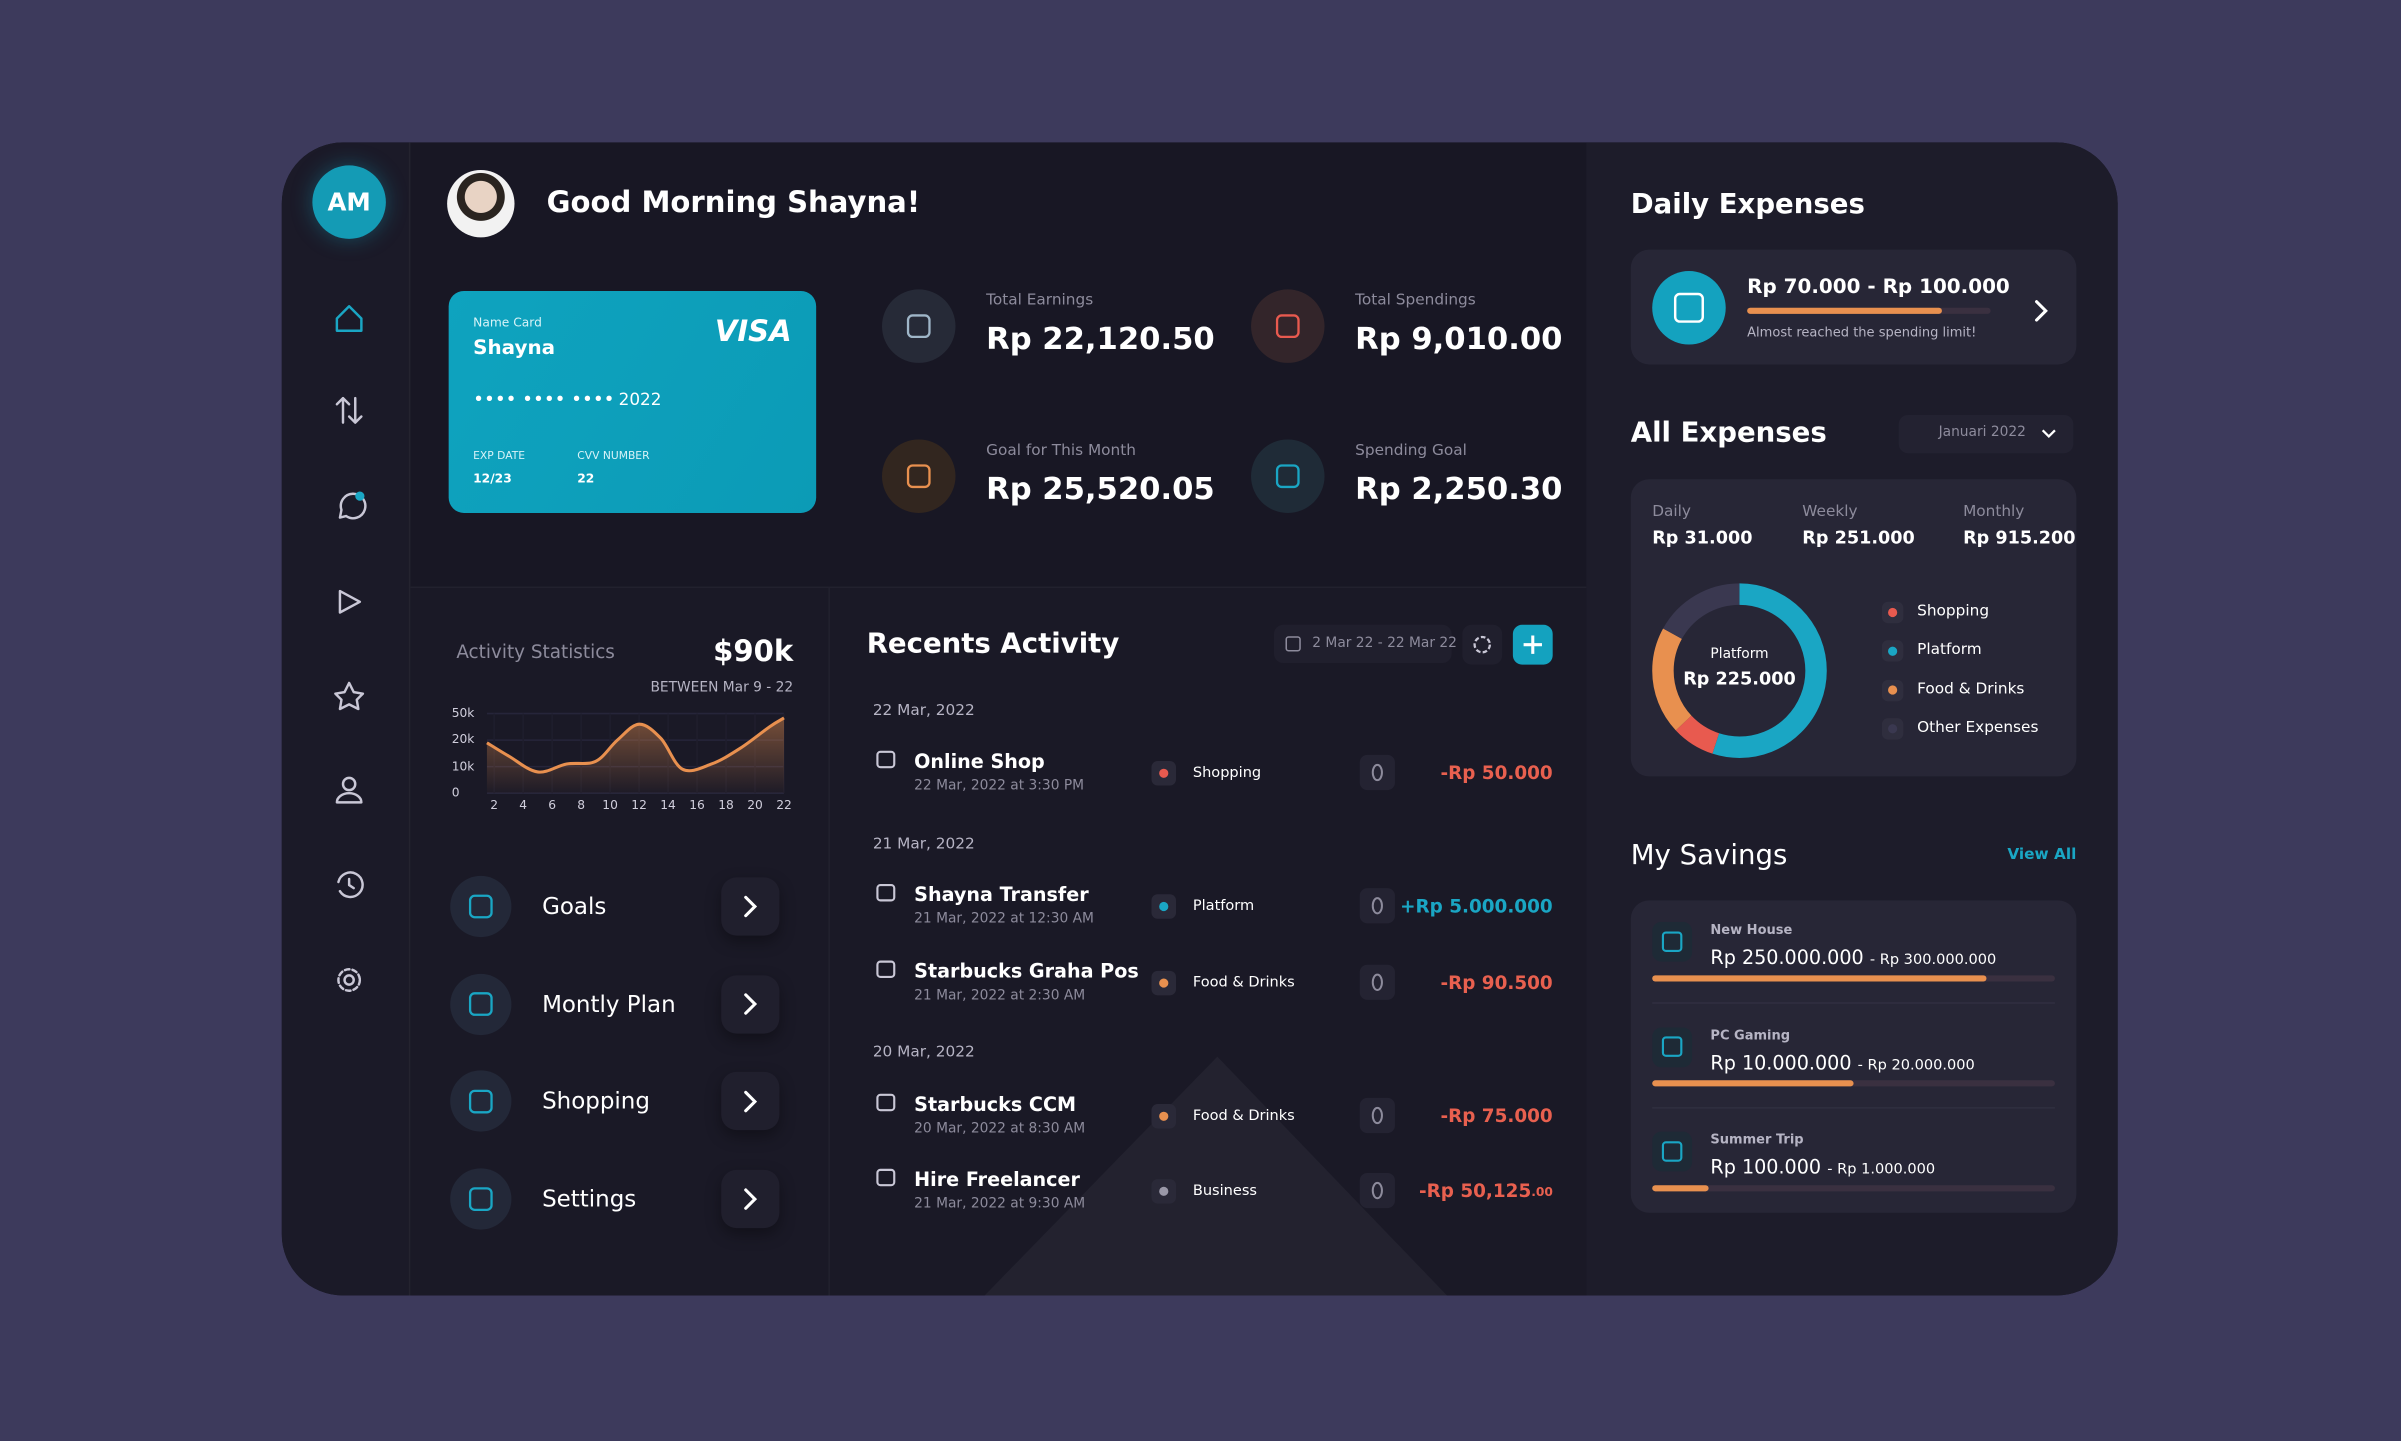 Image resolution: width=2401 pixels, height=1441 pixels. I want to click on saving-amount: Rp 250.000.000, so click(1787, 957).